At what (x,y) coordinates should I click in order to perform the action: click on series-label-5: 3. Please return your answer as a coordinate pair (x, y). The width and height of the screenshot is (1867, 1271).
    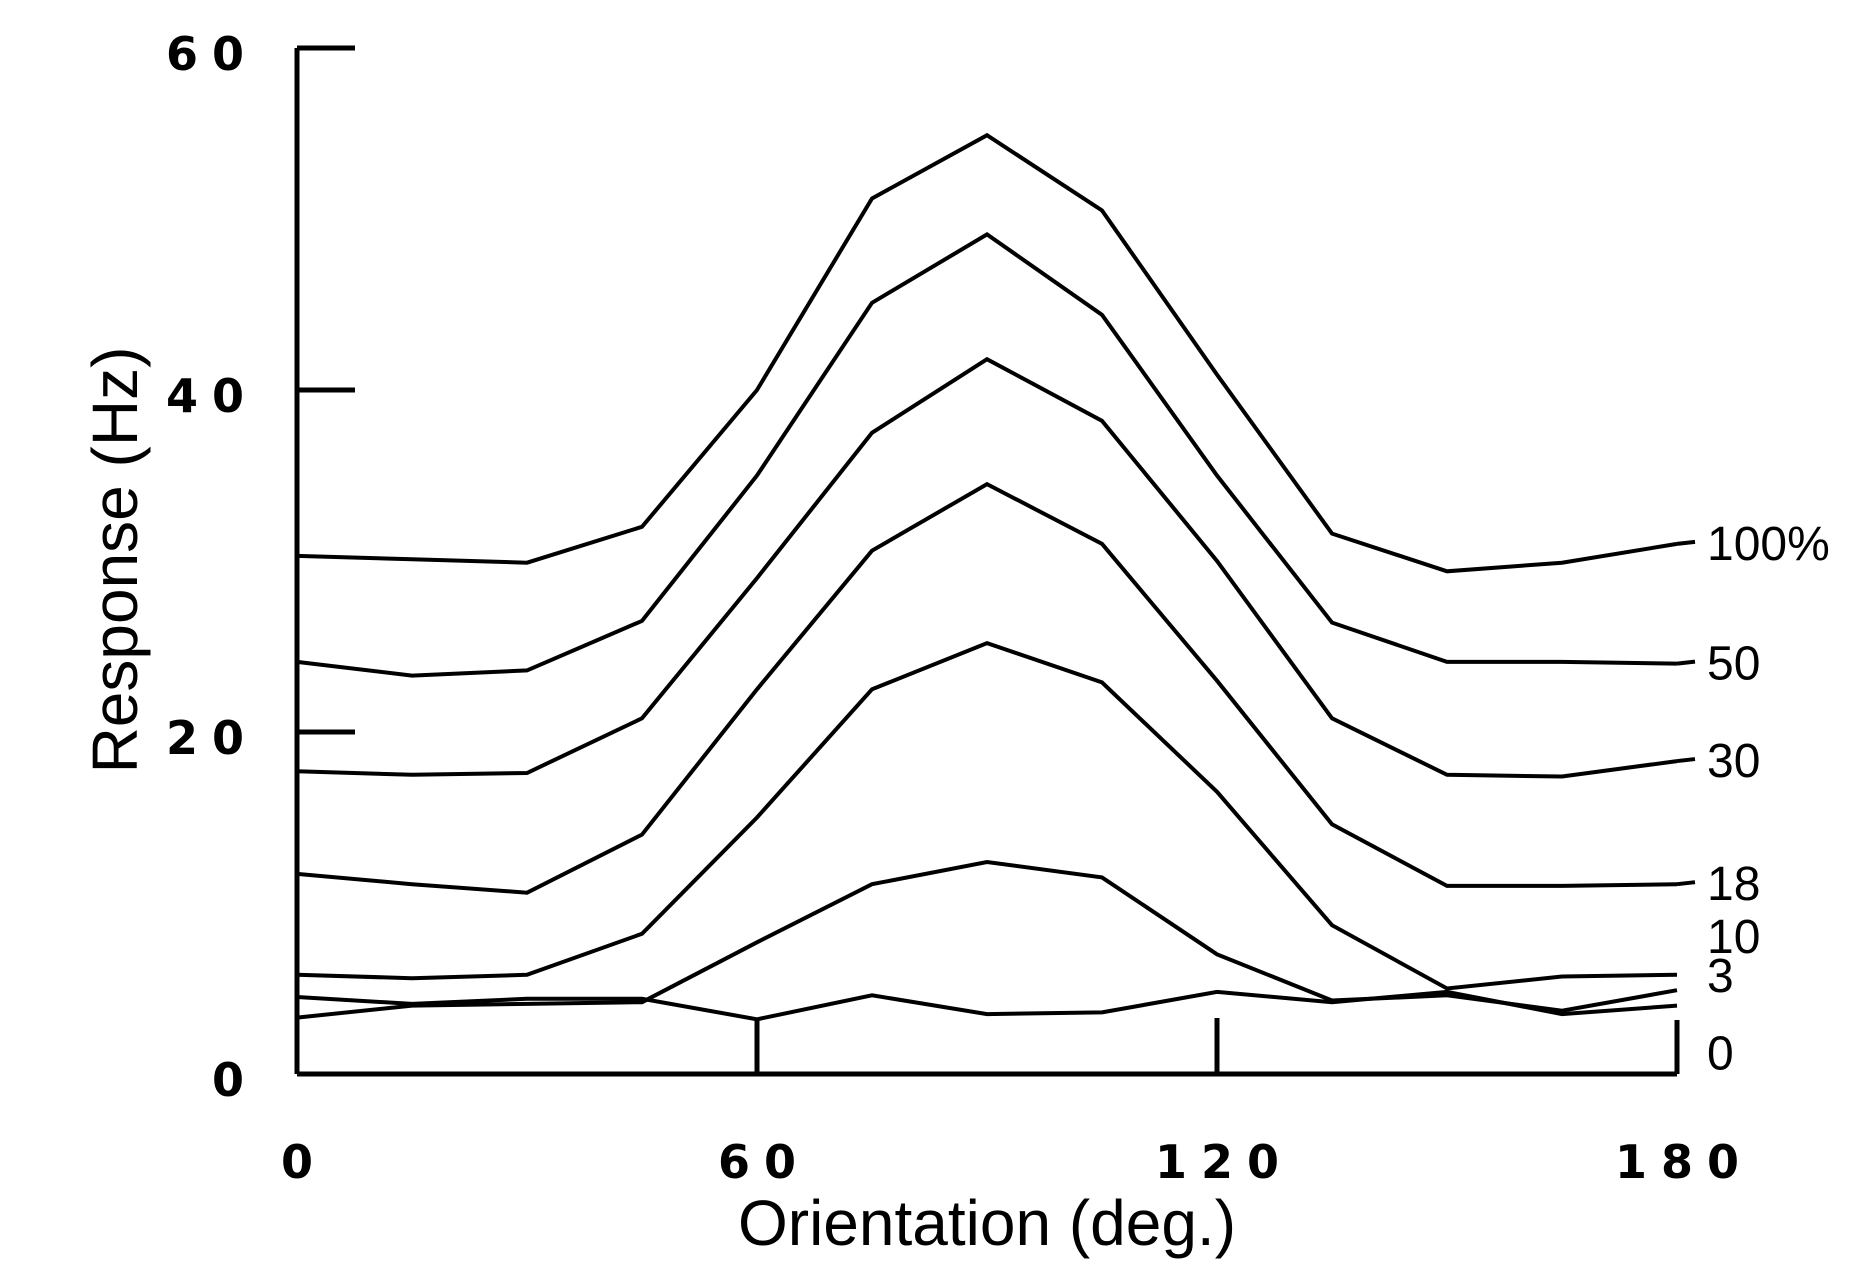
    Looking at the image, I should click on (1720, 976).